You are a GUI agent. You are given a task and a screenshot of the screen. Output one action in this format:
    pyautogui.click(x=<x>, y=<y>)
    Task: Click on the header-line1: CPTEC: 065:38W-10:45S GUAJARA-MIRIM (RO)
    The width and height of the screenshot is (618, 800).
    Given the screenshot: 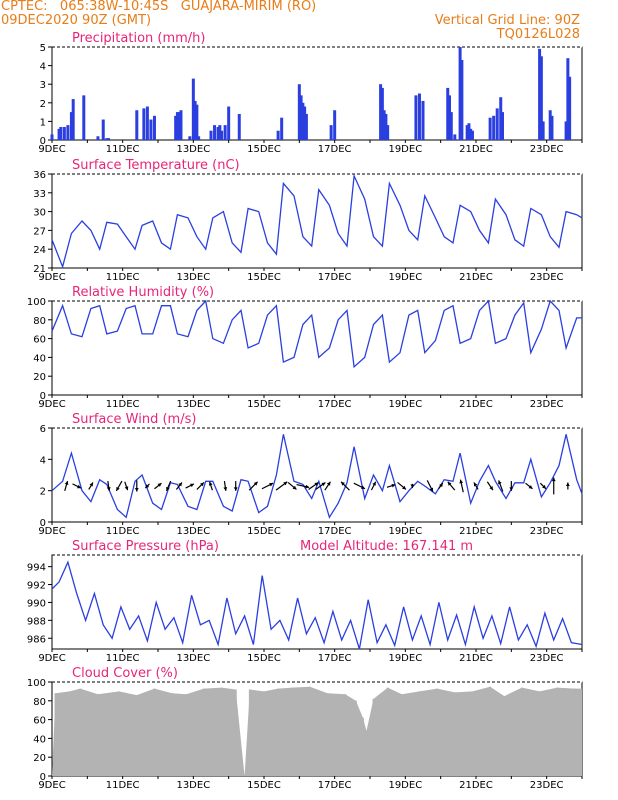 What is the action you would take?
    pyautogui.click(x=159, y=7)
    